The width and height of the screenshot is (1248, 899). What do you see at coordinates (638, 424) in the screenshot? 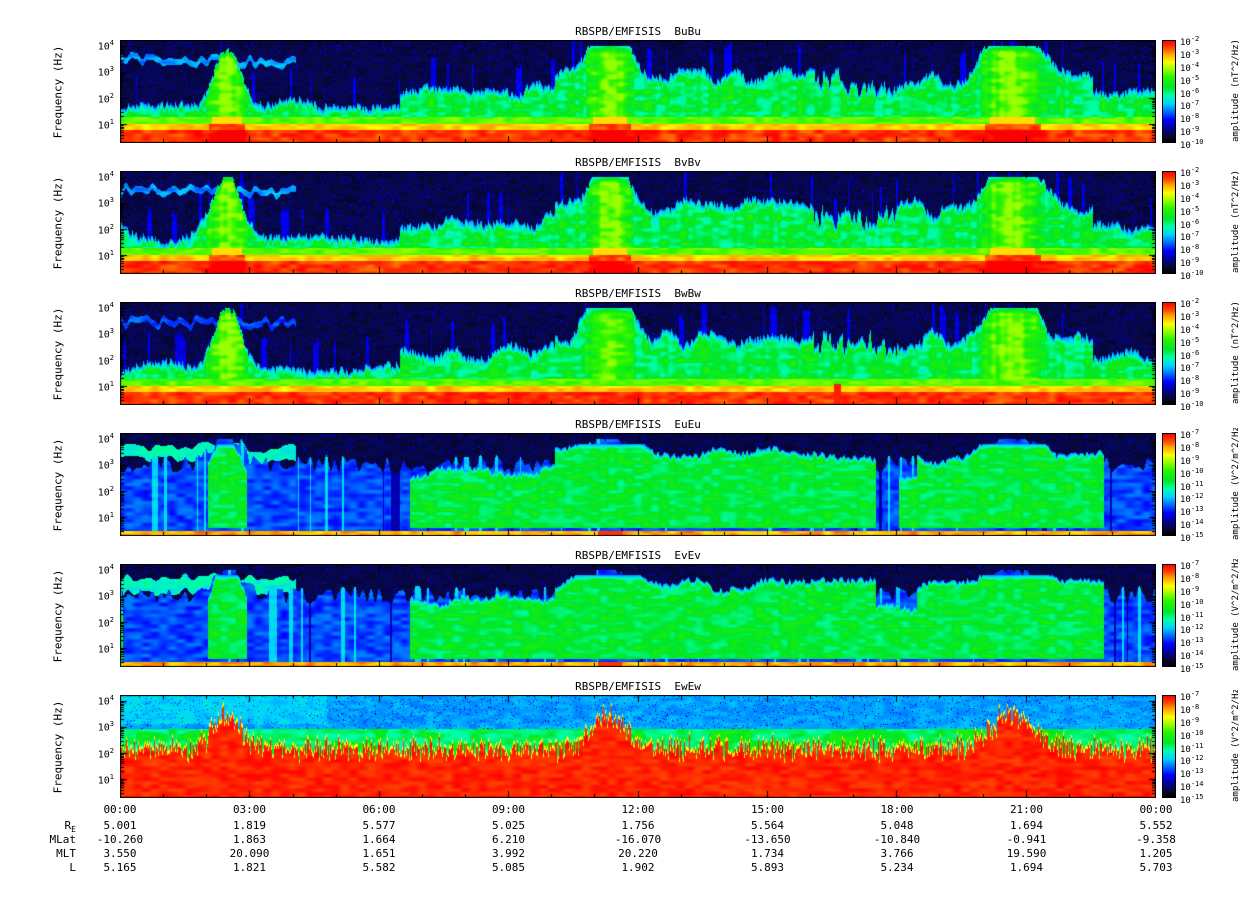
I see `panel-title: RBSPB/EMFISIS EuEu` at bounding box center [638, 424].